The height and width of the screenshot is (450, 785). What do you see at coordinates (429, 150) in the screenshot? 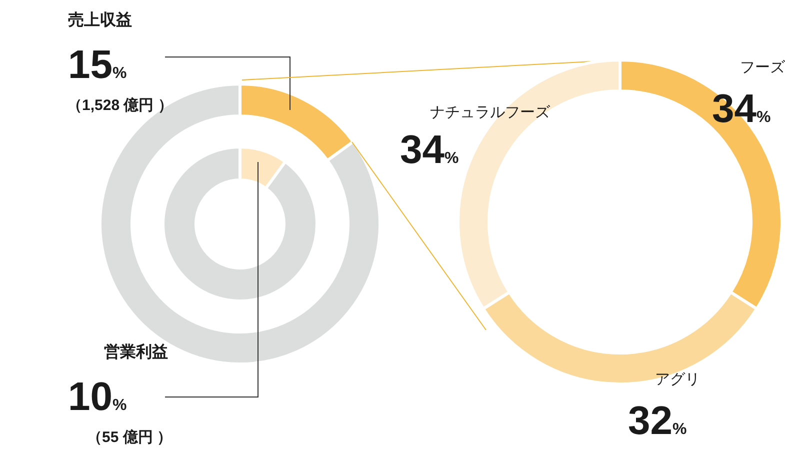
I see `data-label: 34%` at bounding box center [429, 150].